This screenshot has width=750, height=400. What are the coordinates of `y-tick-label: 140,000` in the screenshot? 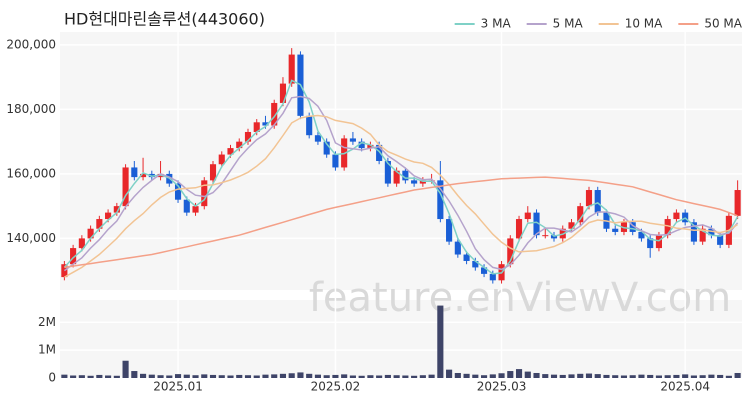 It's located at (31, 238).